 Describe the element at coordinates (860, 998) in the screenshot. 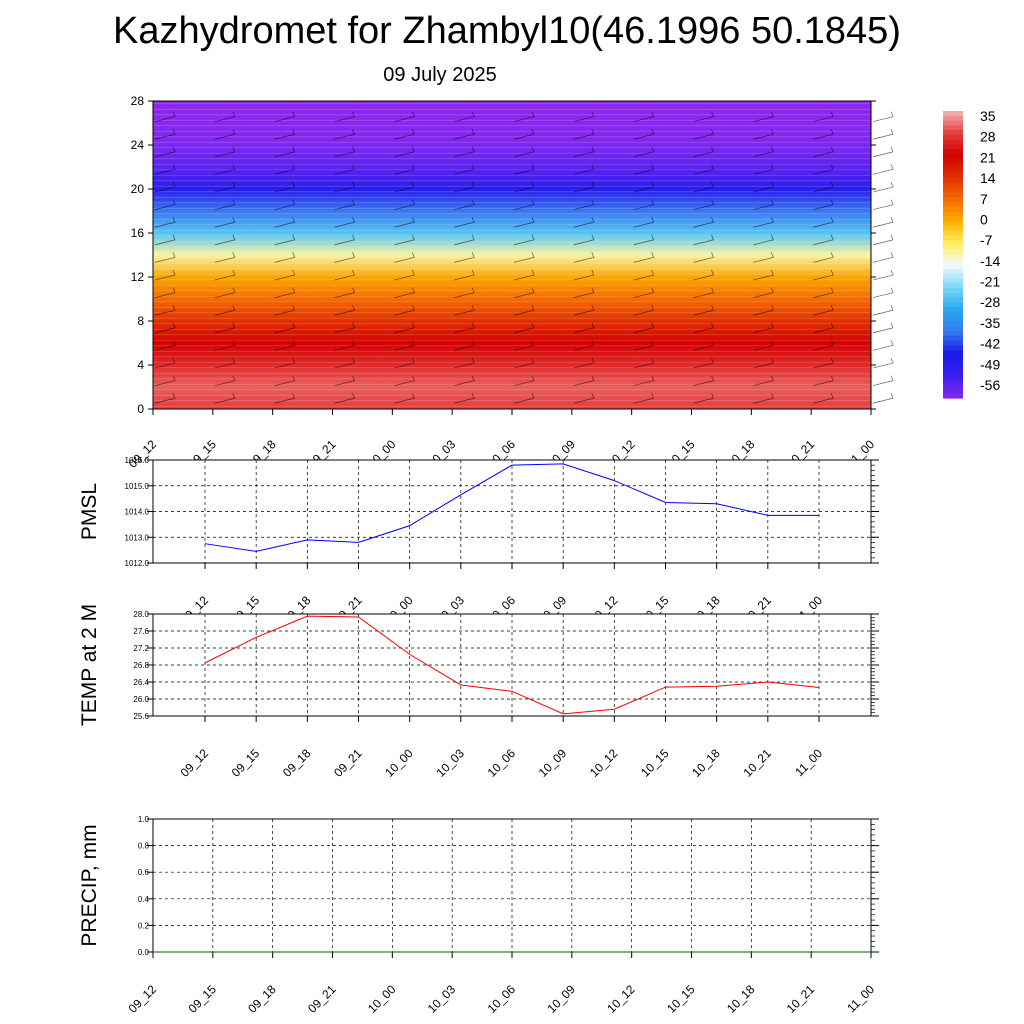

I see `panel-x-tick-label: 11_00` at that location.